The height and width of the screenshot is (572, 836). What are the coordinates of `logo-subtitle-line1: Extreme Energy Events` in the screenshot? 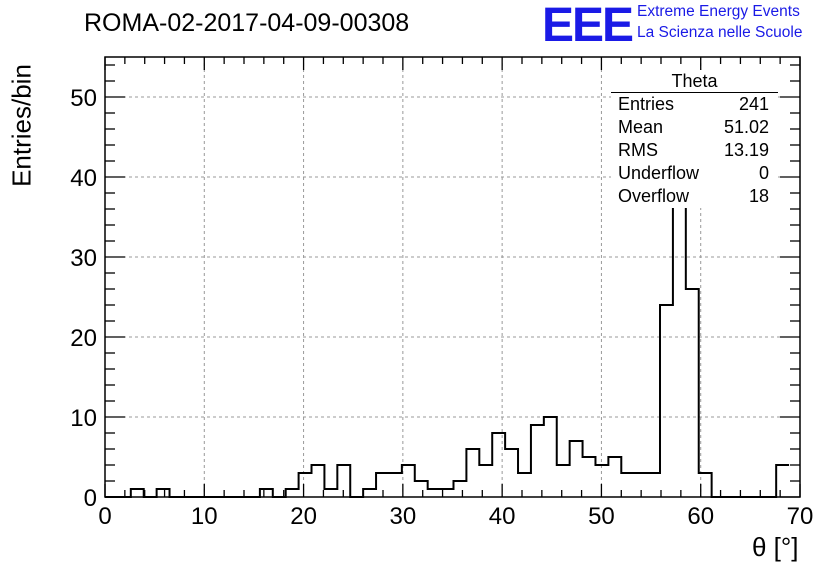 It's located at (718, 11).